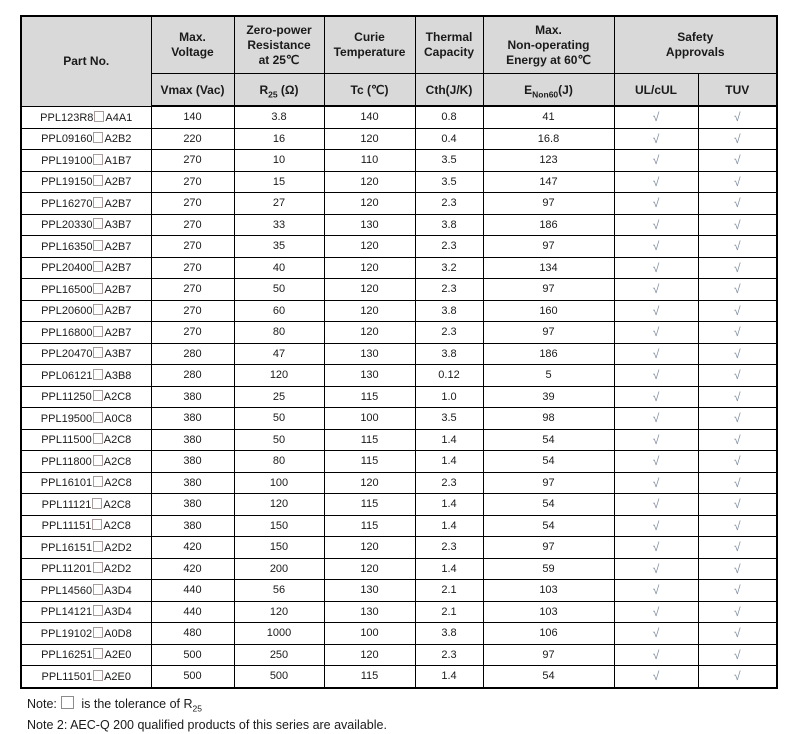 This screenshot has width=791, height=734. Describe the element at coordinates (67, 505) in the screenshot. I see `part-no-prefix: PPL11121` at that location.